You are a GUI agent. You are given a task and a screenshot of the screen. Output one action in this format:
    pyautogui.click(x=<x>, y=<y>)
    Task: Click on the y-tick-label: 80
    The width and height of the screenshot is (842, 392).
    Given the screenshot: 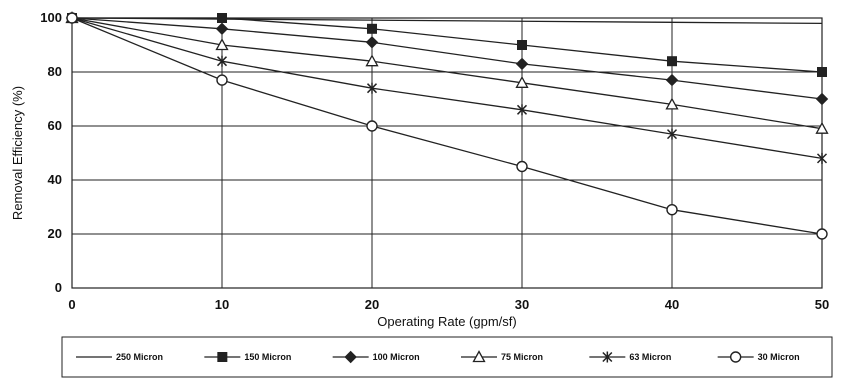 What is the action you would take?
    pyautogui.click(x=55, y=71)
    